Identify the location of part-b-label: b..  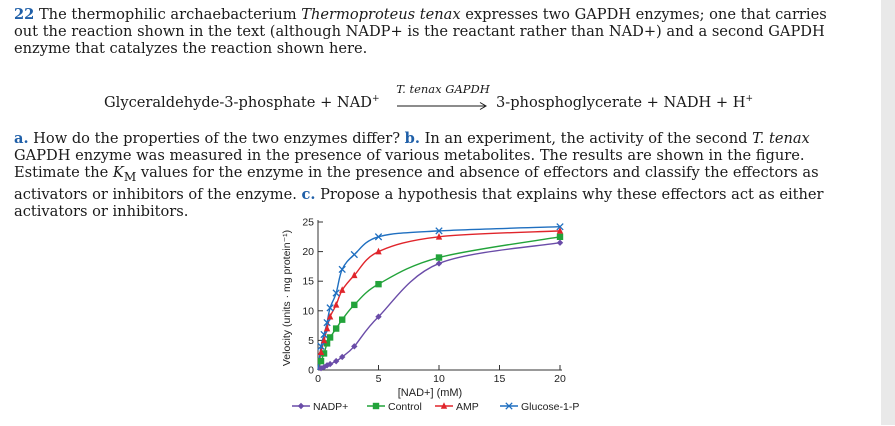
(412, 138).